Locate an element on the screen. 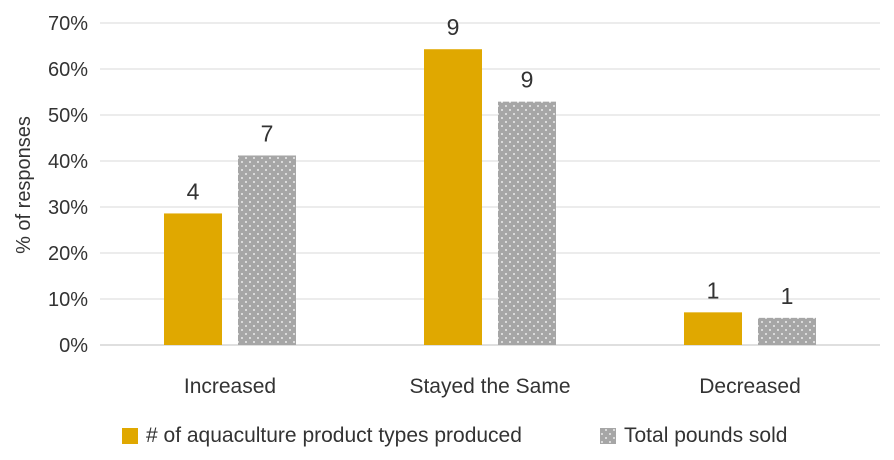 The width and height of the screenshot is (894, 460). x-tick-label: Decreased is located at coordinates (750, 386).